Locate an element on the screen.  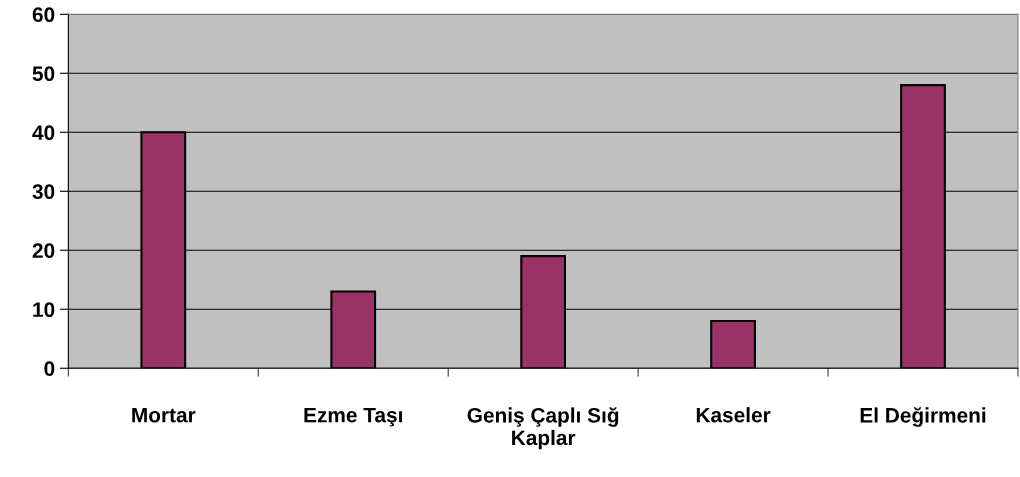
bar is located at coordinates (733, 344).